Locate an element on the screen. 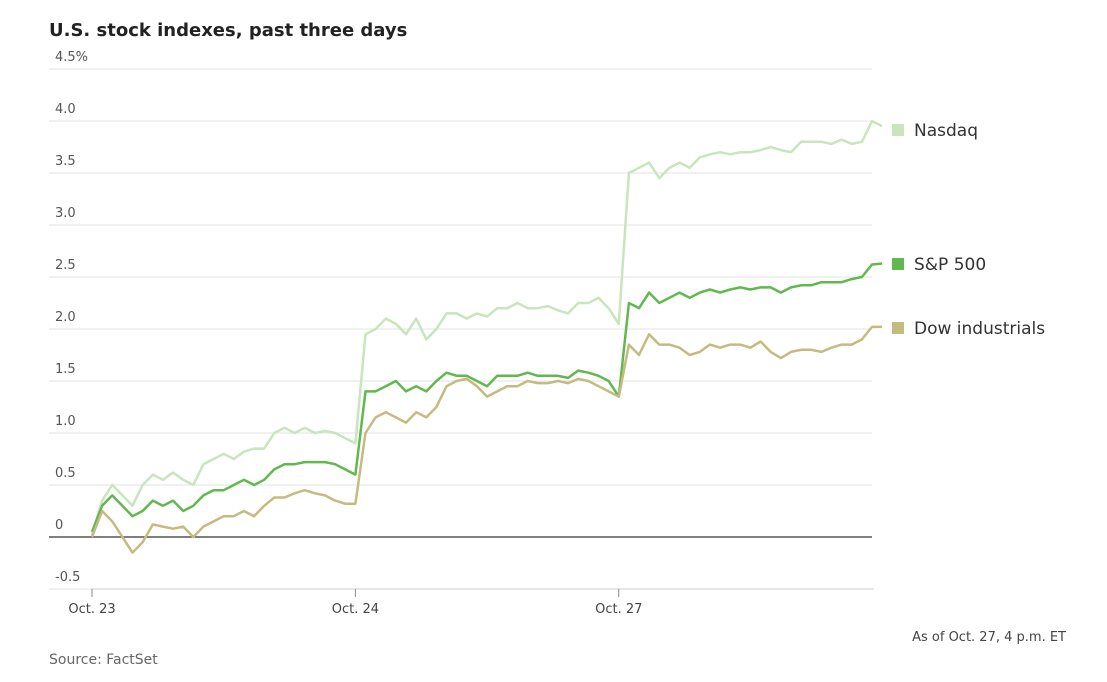 This screenshot has height=682, width=1107. y-tick-label: 3.5 is located at coordinates (65, 161).